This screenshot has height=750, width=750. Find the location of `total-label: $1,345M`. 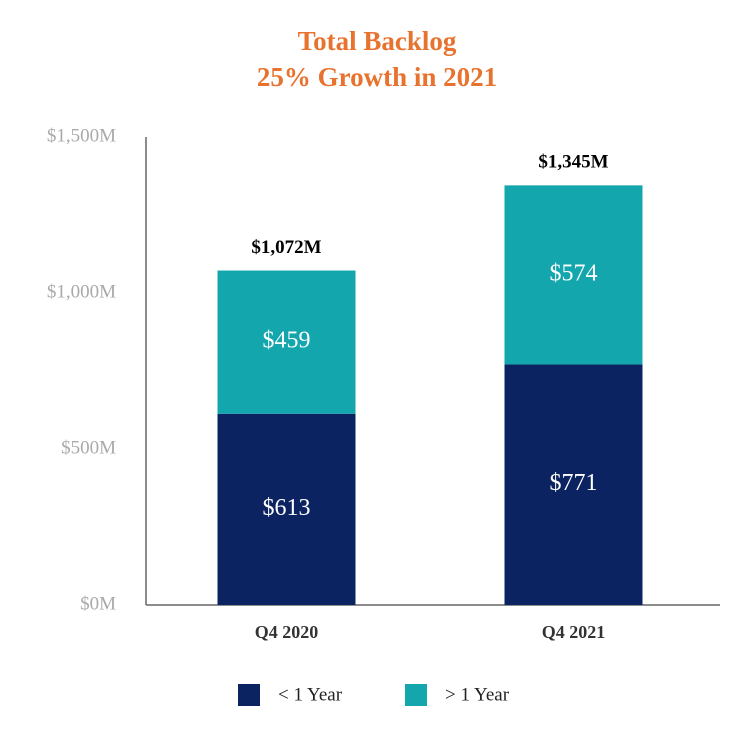

total-label: $1,345M is located at coordinates (573, 162).